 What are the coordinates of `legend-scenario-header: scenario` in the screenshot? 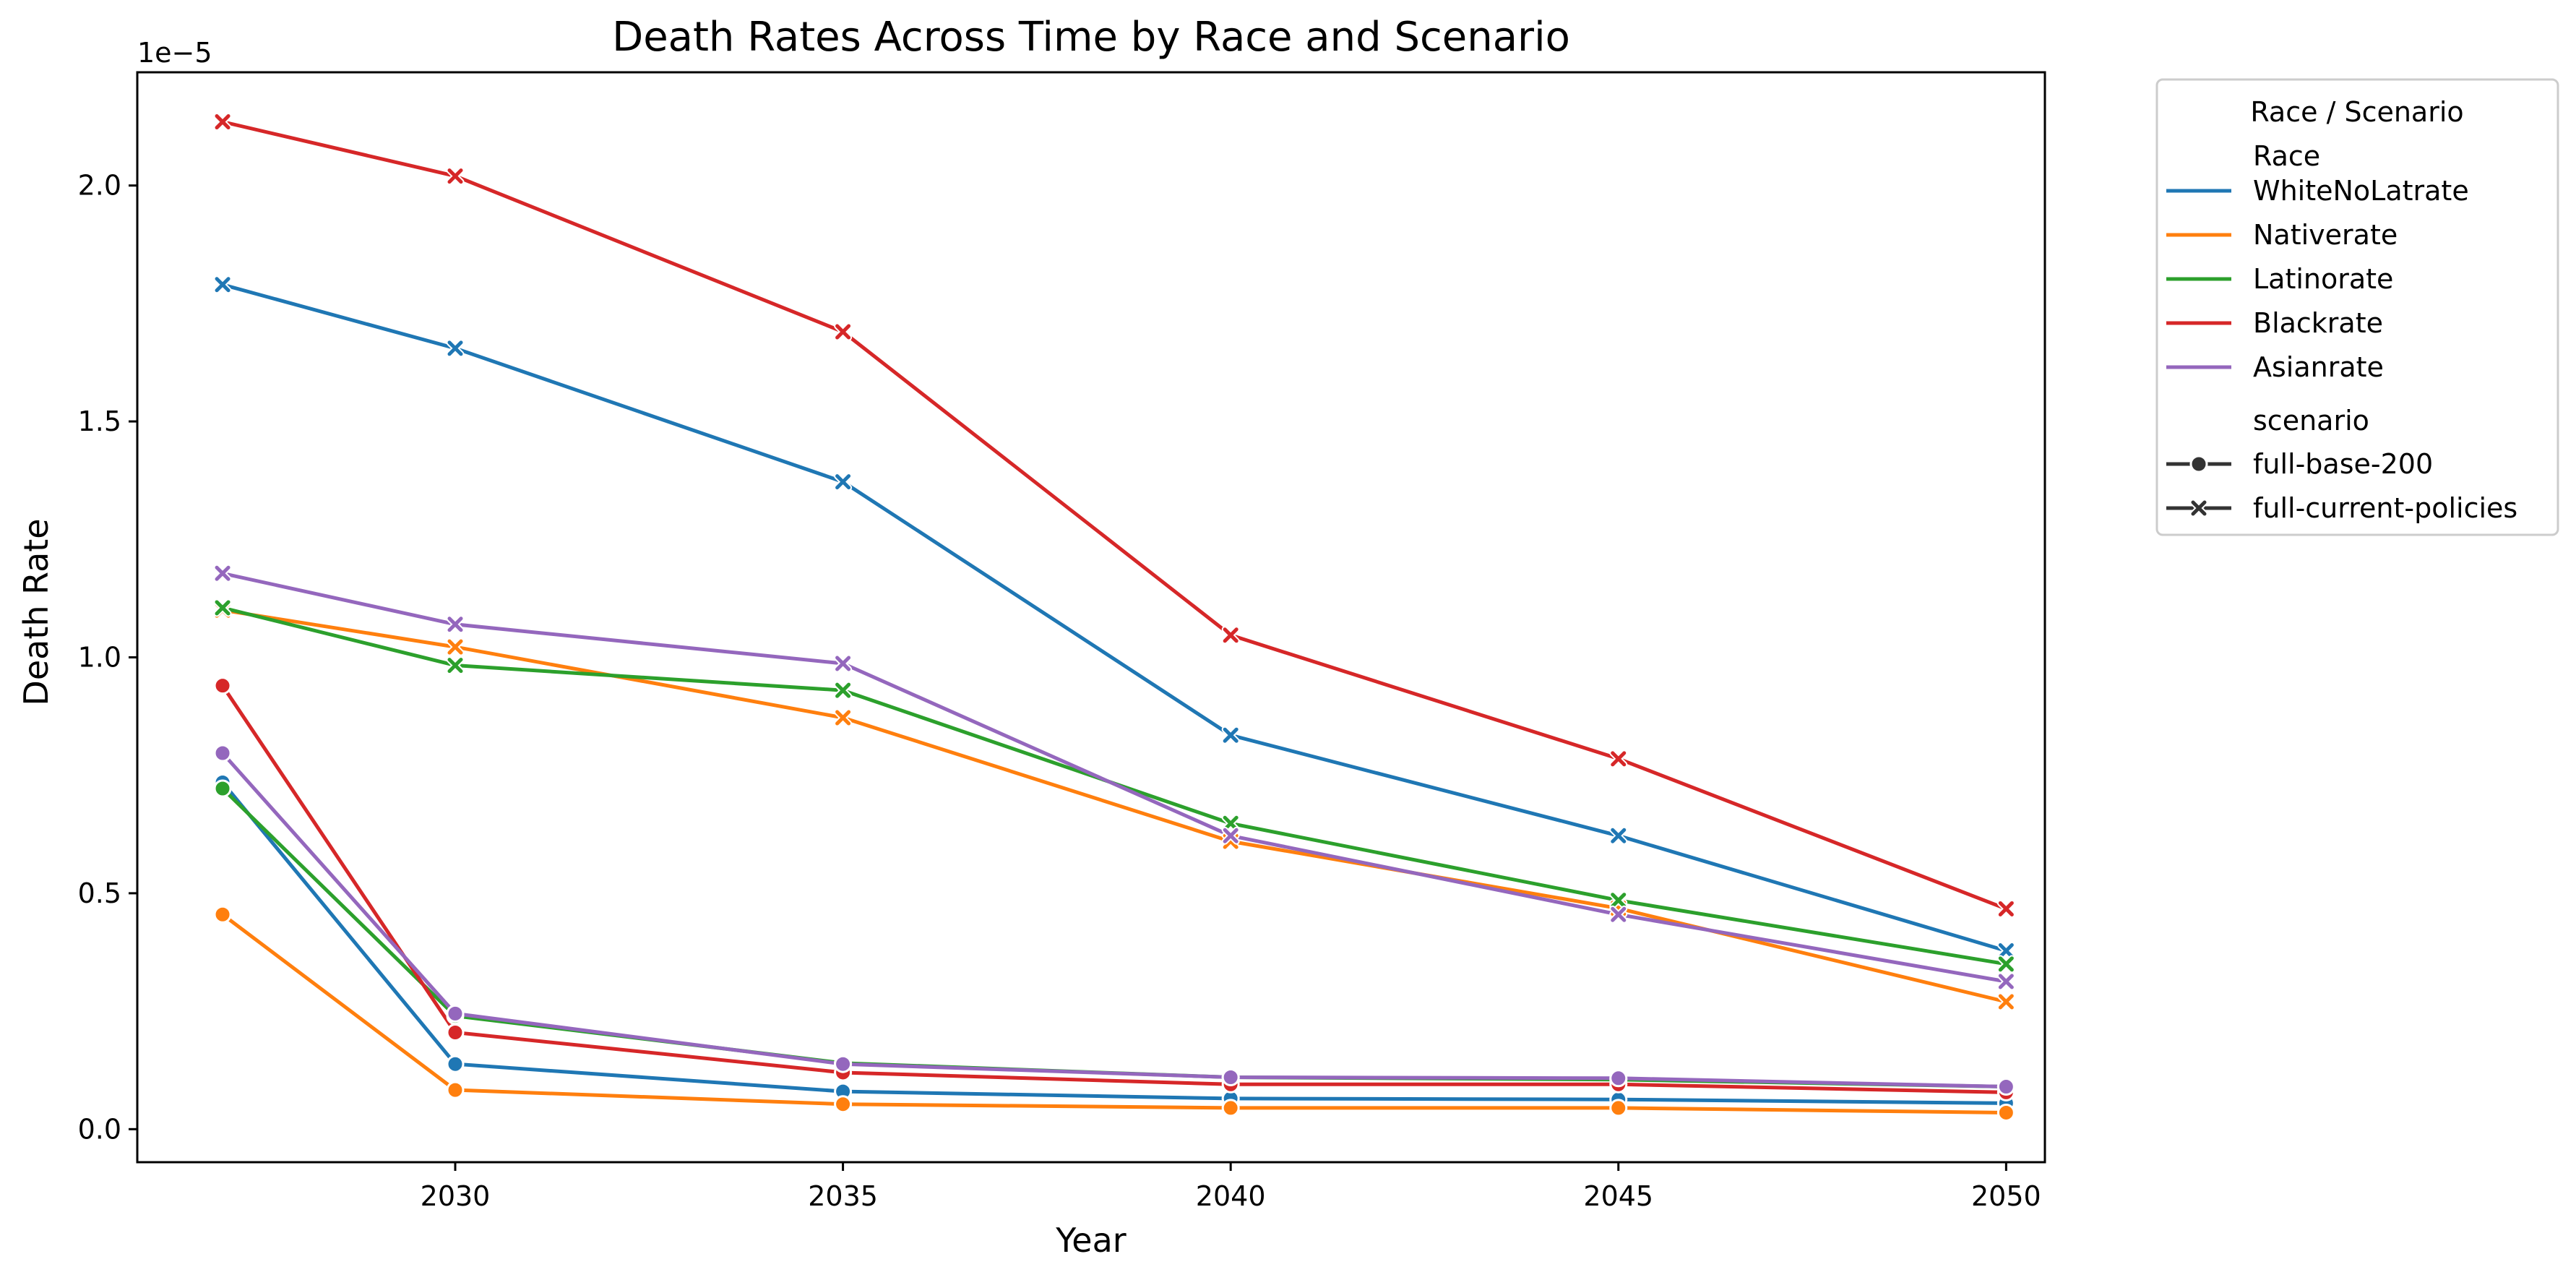 It's located at (2311, 421).